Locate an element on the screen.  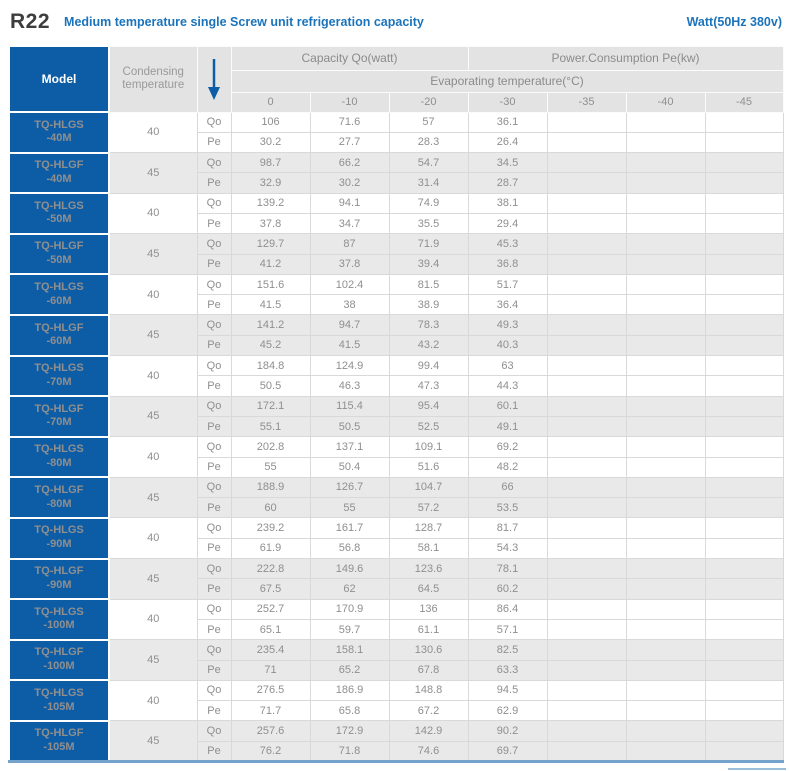
pe-value: 64.5 is located at coordinates (428, 589).